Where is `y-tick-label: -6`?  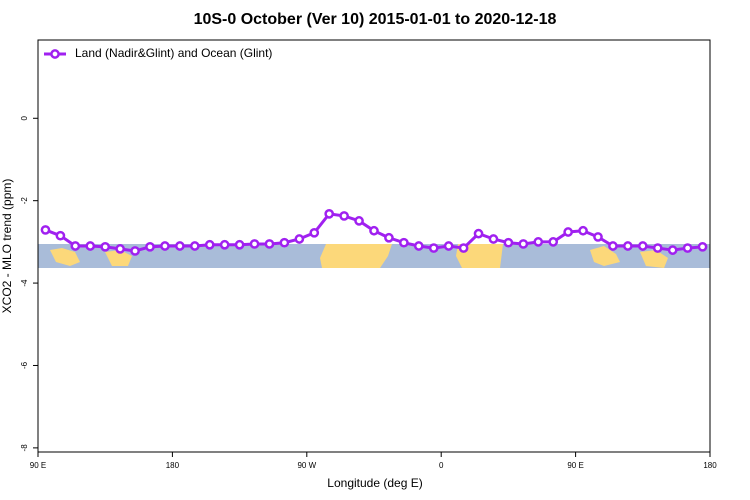
y-tick-label: -6 is located at coordinates (24, 365).